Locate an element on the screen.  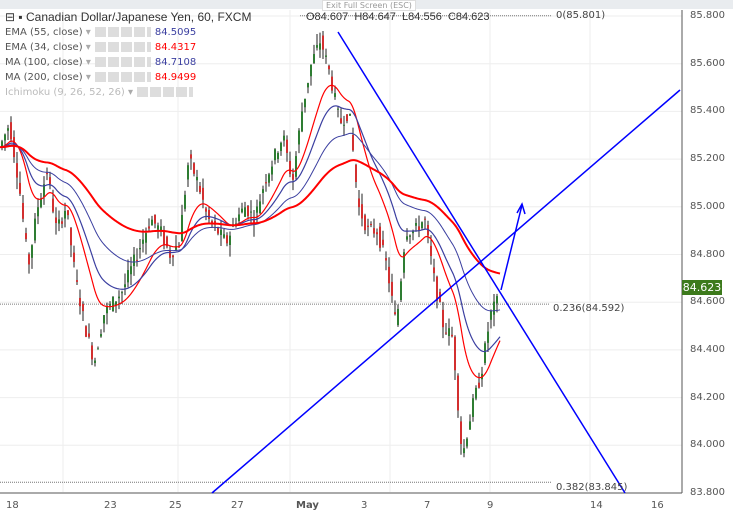
indicator-value: 84.4317 is located at coordinates (175, 47).